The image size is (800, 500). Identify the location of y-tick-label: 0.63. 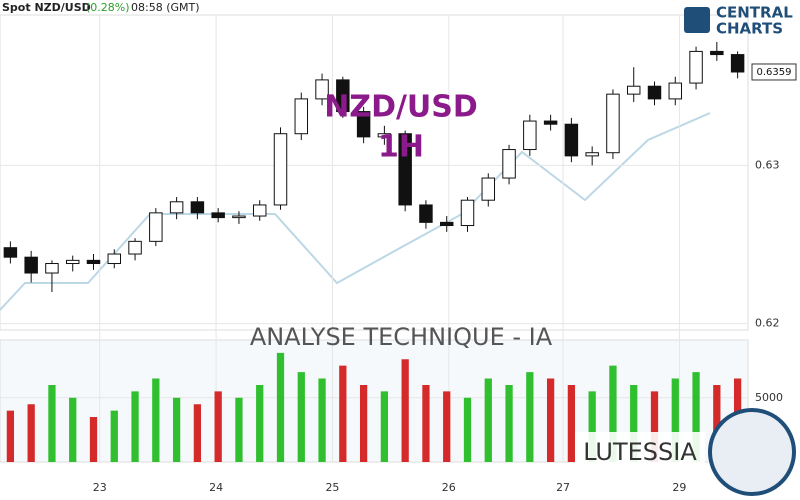
(767, 164).